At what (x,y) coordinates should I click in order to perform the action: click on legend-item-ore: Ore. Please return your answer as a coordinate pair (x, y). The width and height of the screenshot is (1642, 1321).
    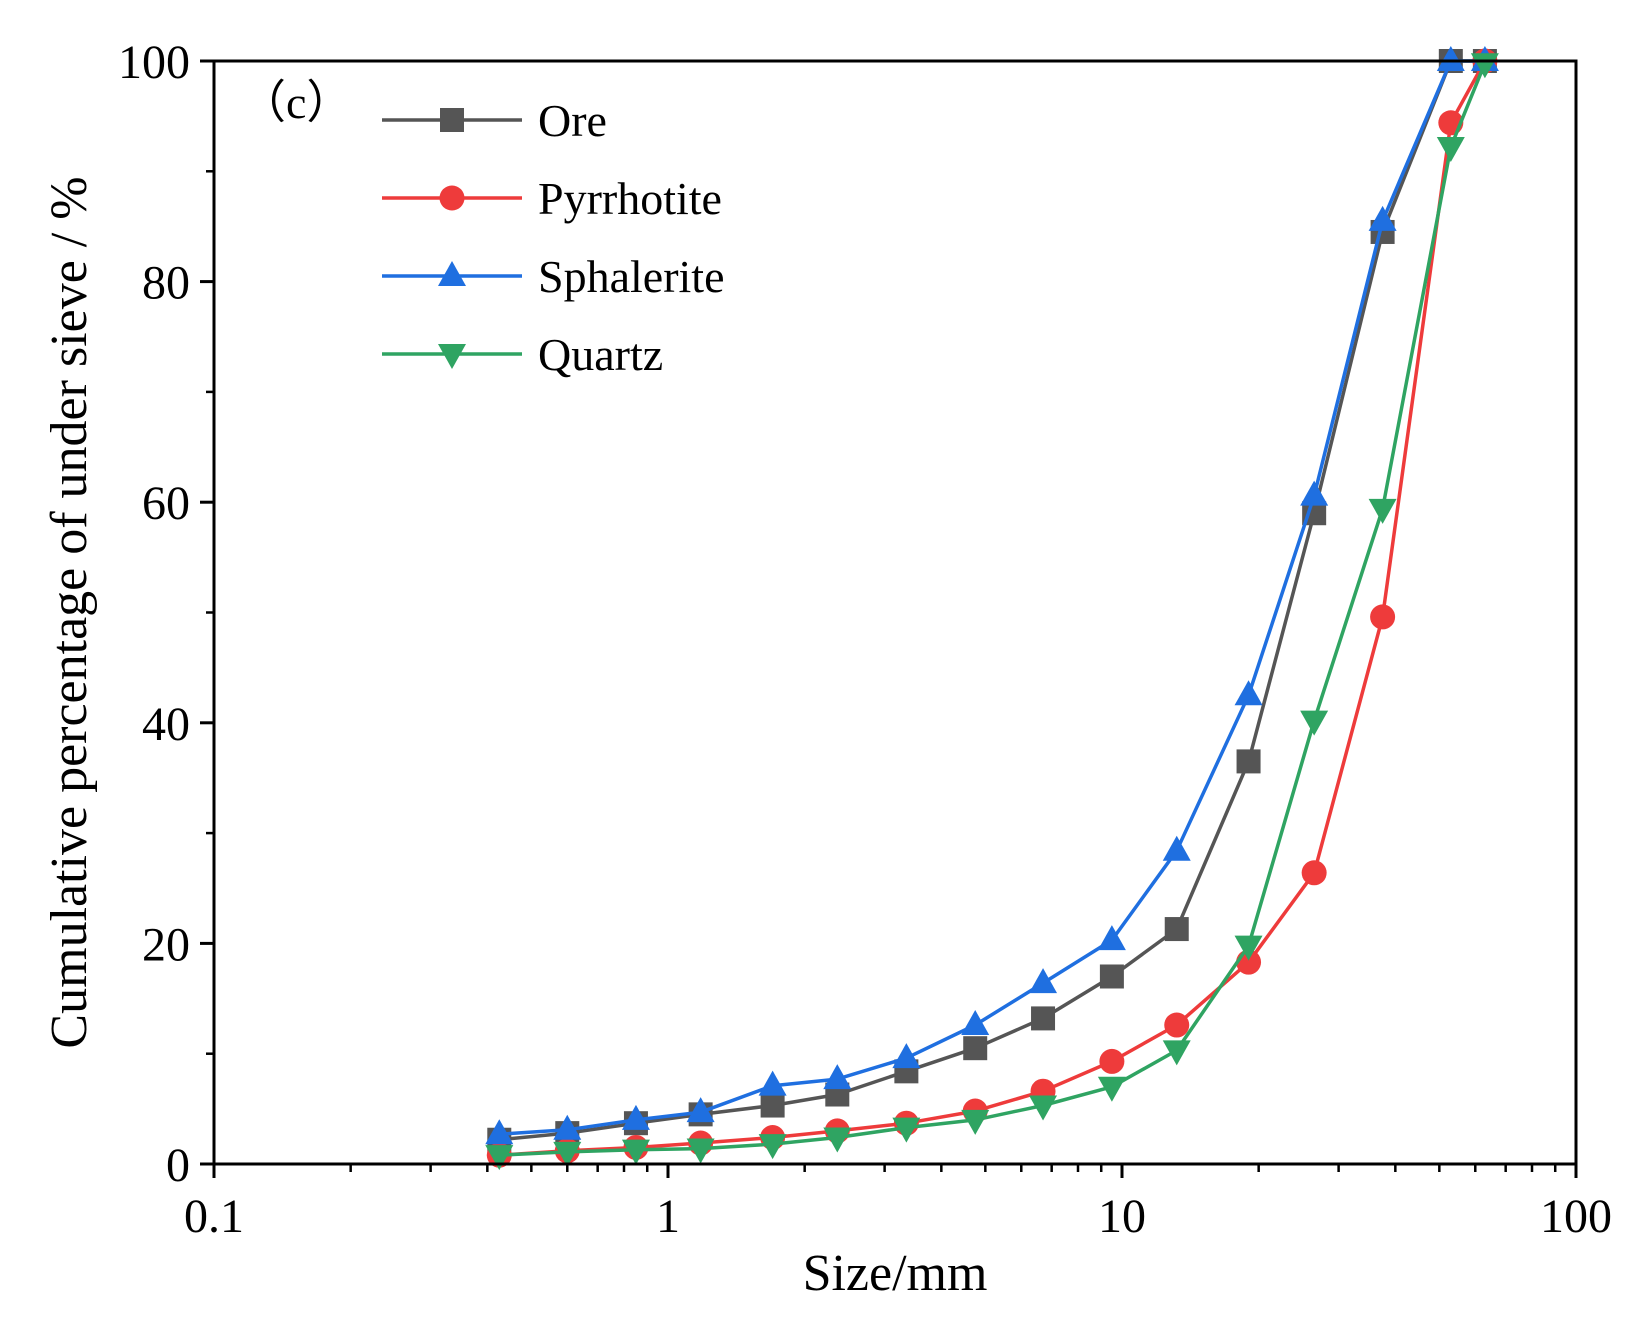
    Looking at the image, I should click on (494, 120).